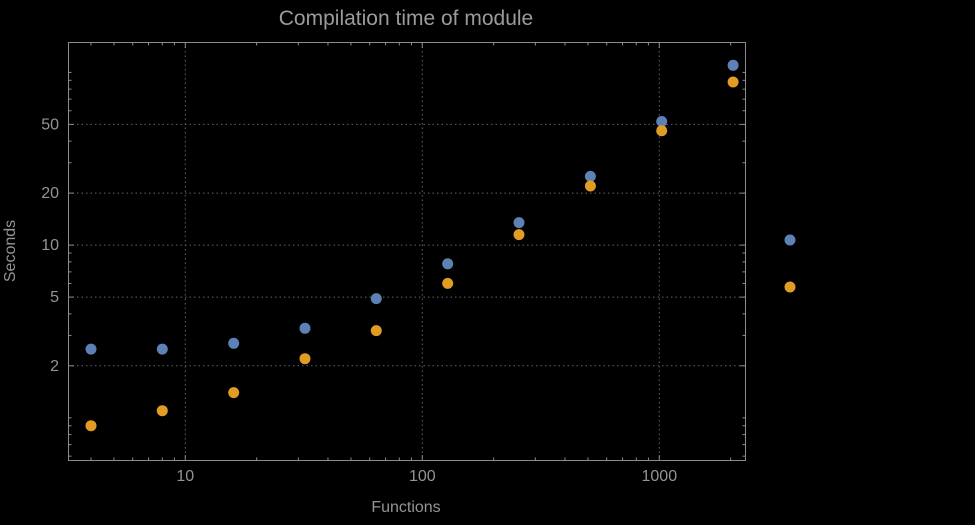  What do you see at coordinates (50, 193) in the screenshot?
I see `y-tick-label: 20` at bounding box center [50, 193].